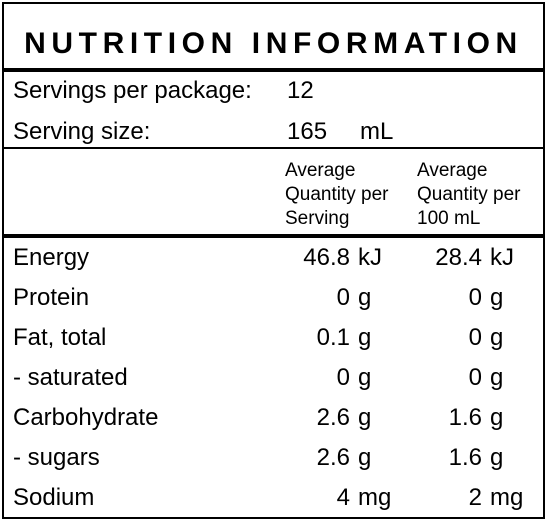  What do you see at coordinates (51, 297) in the screenshot?
I see `nutrient-name: Protein` at bounding box center [51, 297].